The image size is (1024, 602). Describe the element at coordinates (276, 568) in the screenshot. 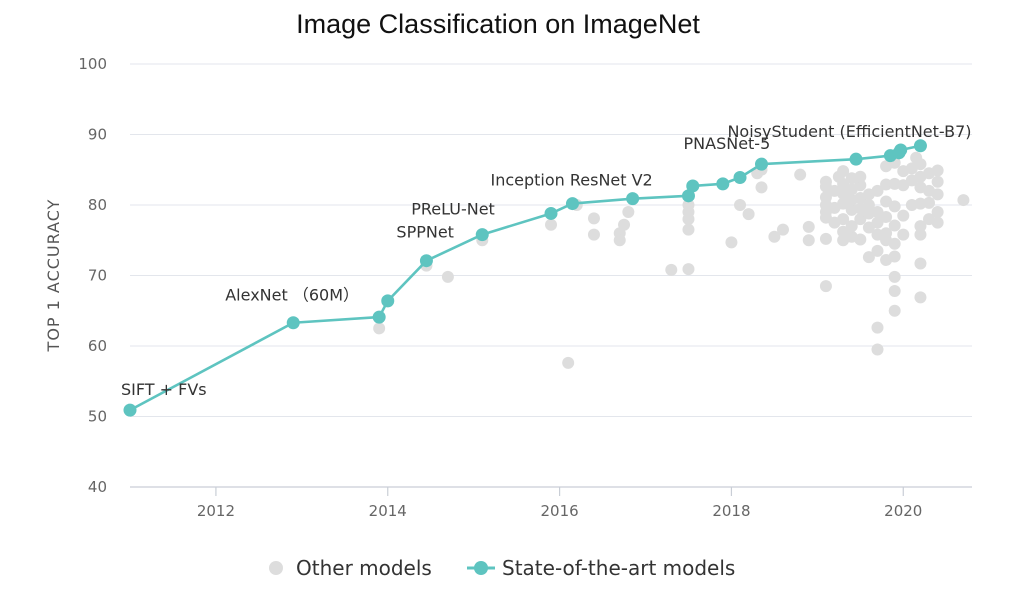

I see `legend-other-marker` at that location.